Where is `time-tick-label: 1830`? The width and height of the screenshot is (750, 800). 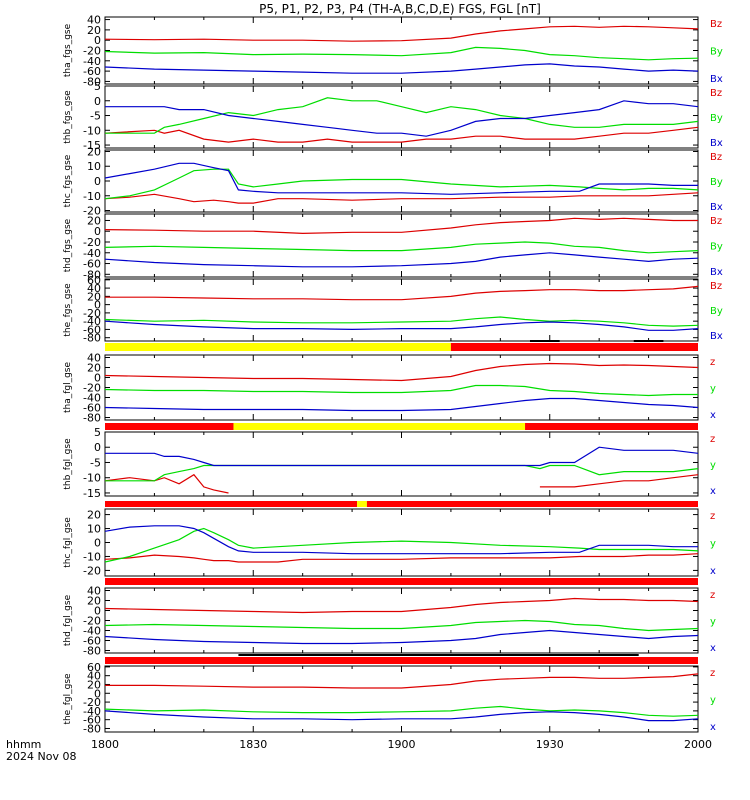 time-tick-label: 1830 is located at coordinates (253, 744).